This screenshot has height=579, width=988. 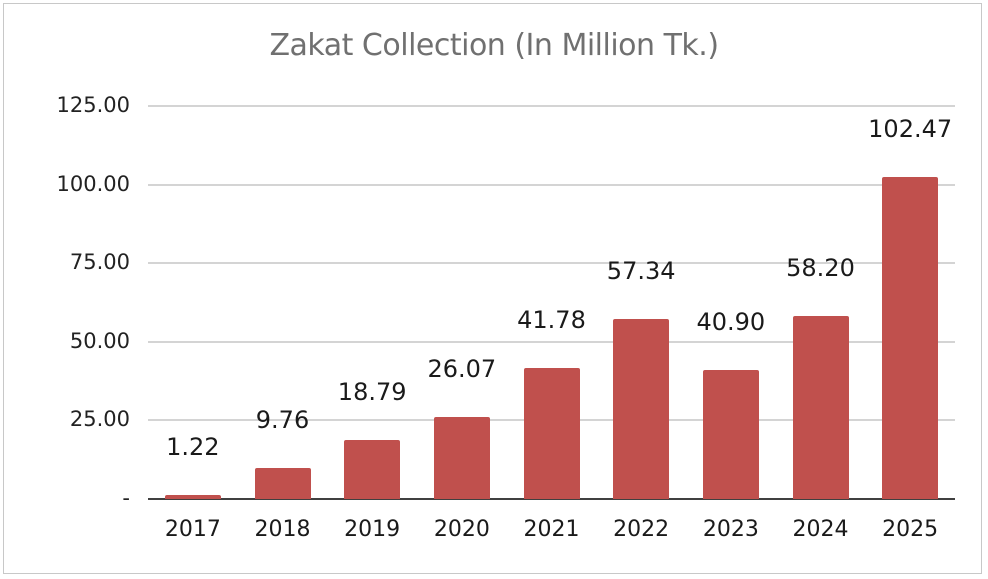 What do you see at coordinates (93, 105) in the screenshot?
I see `y-tick-label: 125.00` at bounding box center [93, 105].